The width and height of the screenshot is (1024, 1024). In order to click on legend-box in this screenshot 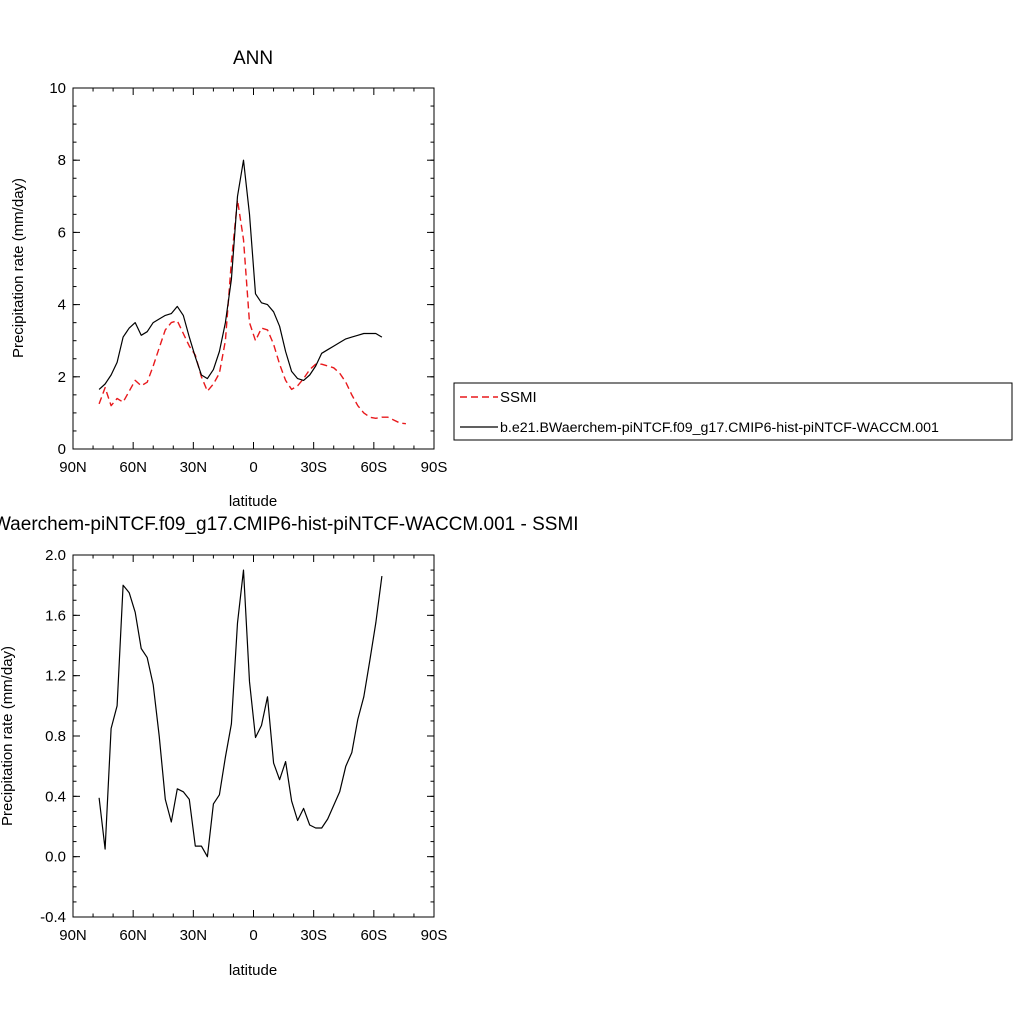, I will do `click(733, 411)`.